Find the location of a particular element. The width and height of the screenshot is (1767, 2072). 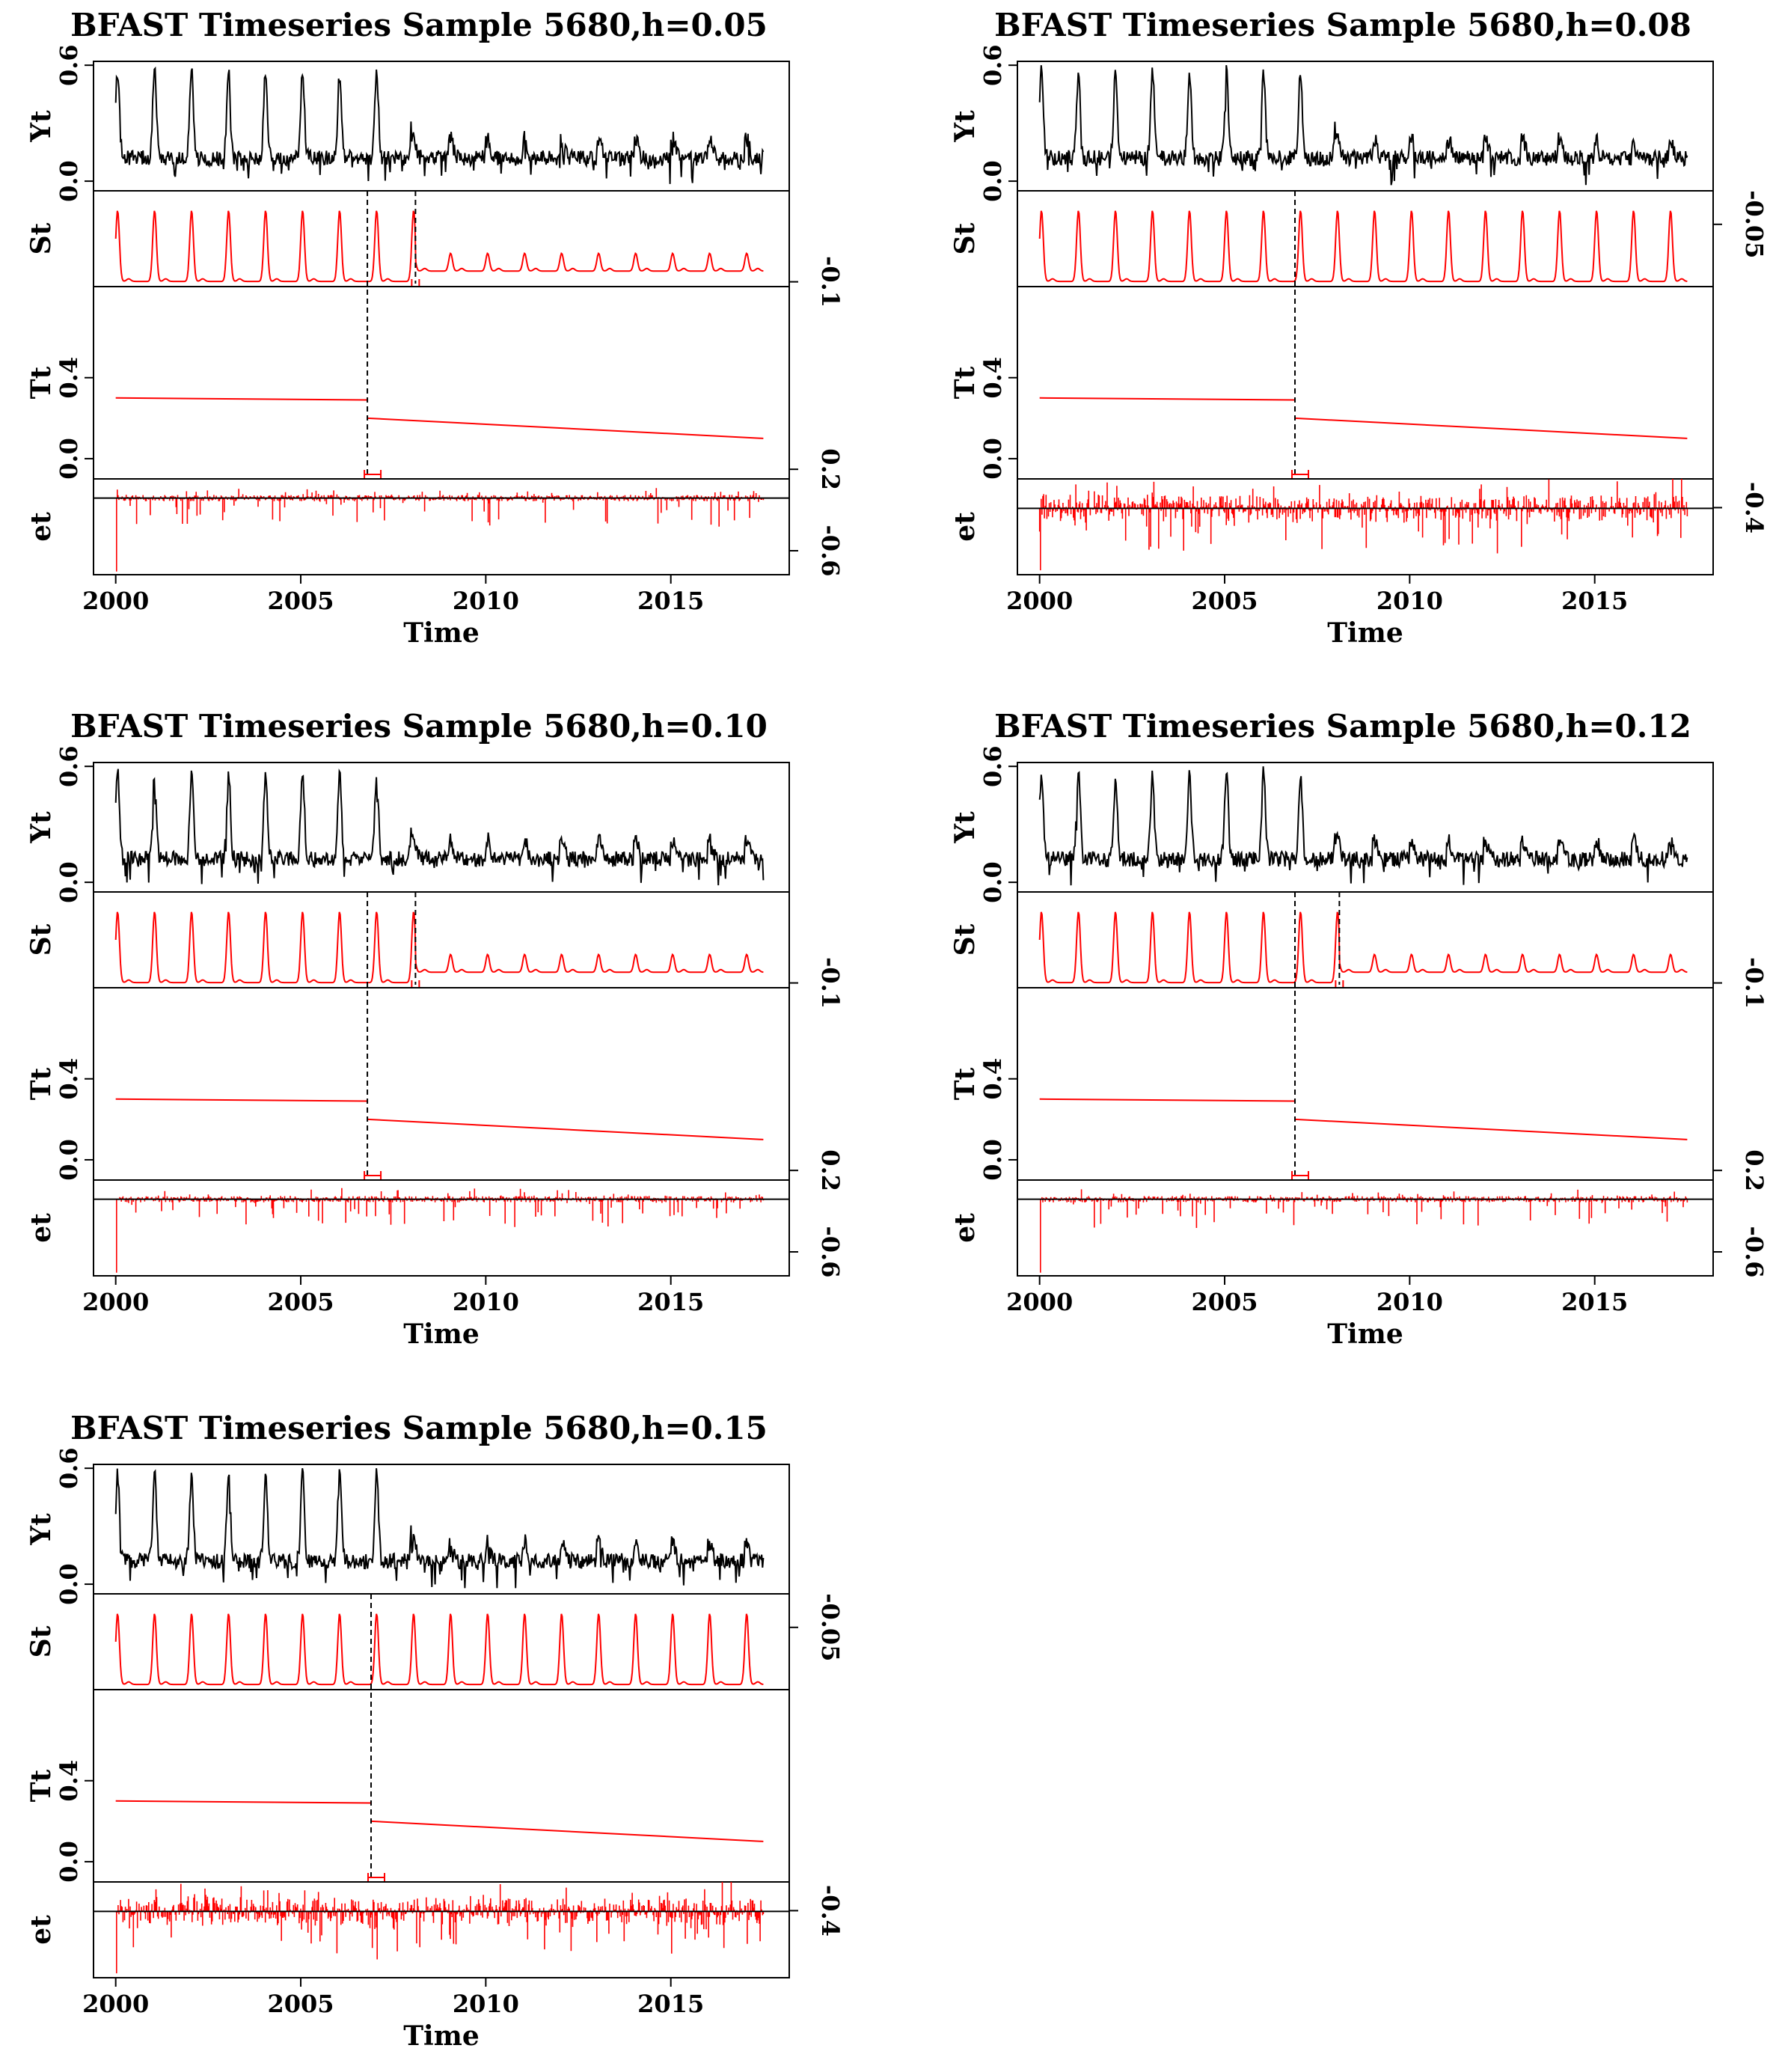

chart-title: BFAST Timeseries Sample 5680,h=0.08 is located at coordinates (1342, 25).